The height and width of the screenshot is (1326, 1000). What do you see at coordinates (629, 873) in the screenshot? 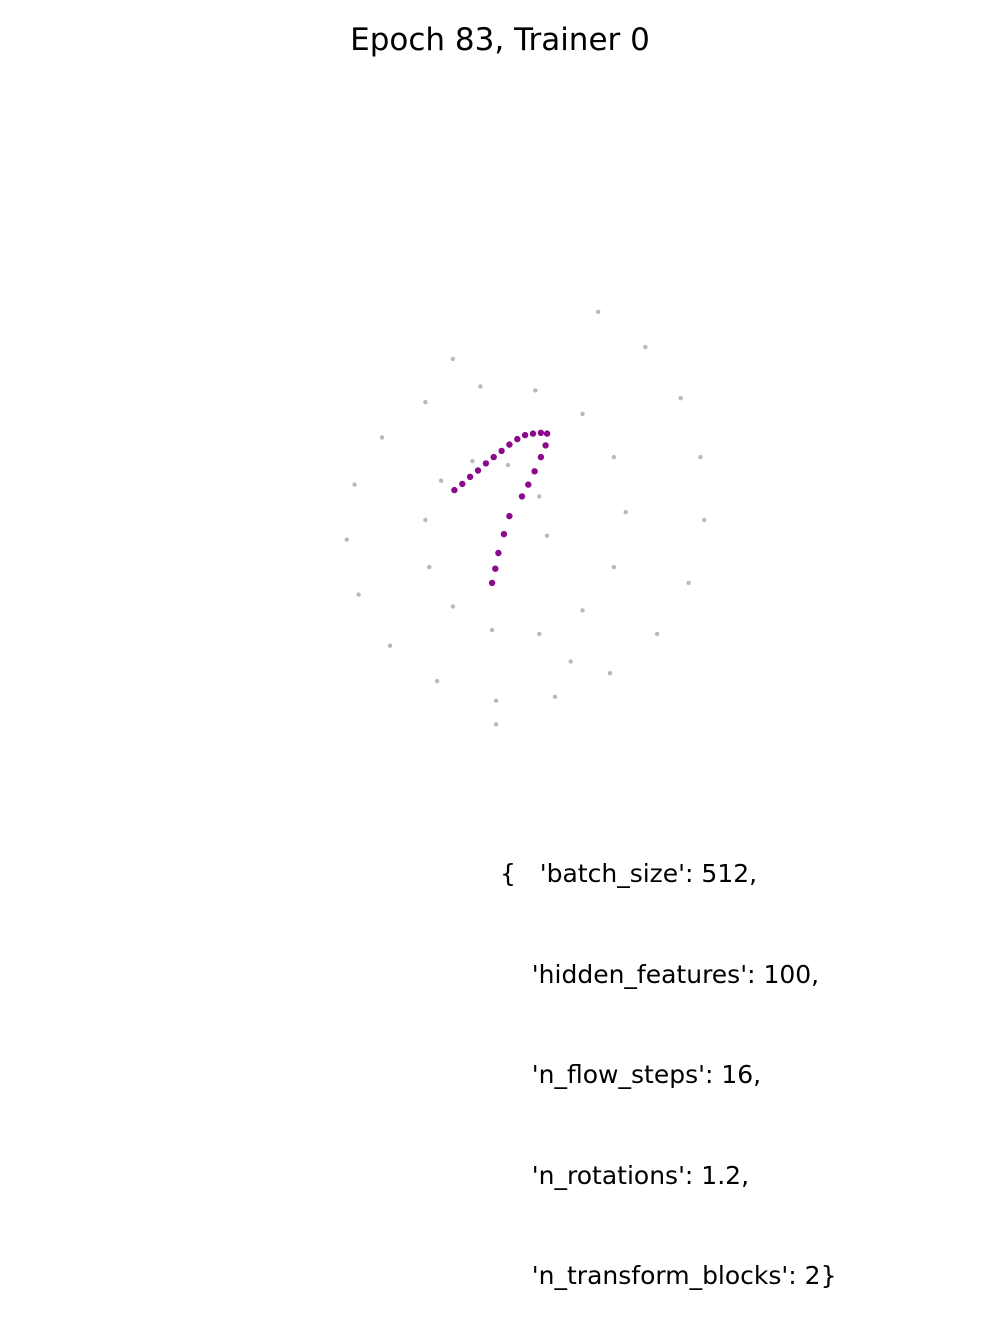
I see `param-line: { 'batch_size': 512,` at bounding box center [629, 873].